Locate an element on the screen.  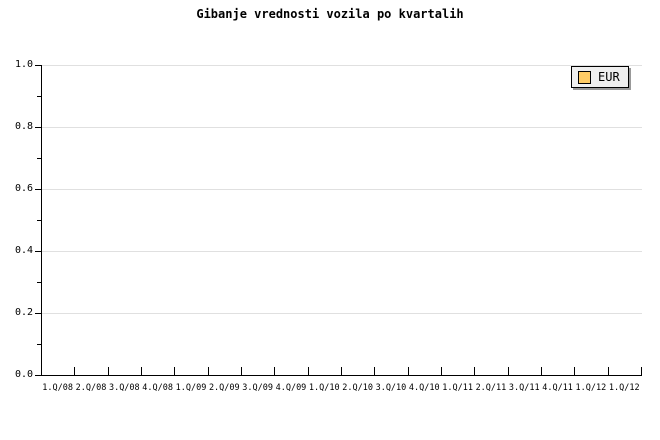
y-axis-label: 0.6 is located at coordinates (23, 188).